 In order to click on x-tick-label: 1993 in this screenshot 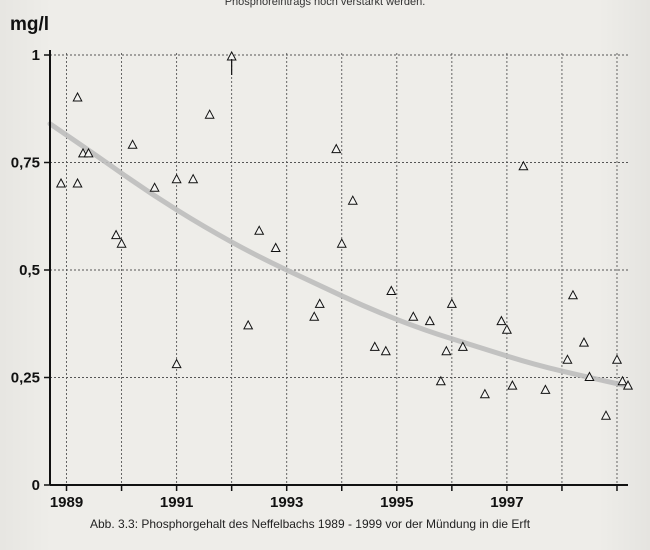, I will do `click(286, 502)`.